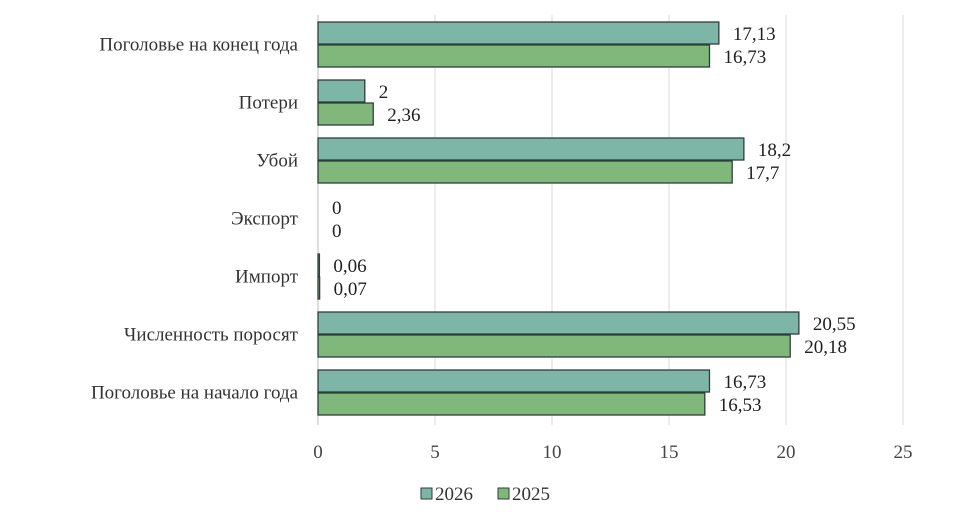  Describe the element at coordinates (454, 494) in the screenshot. I see `legend-label: 2026` at that location.